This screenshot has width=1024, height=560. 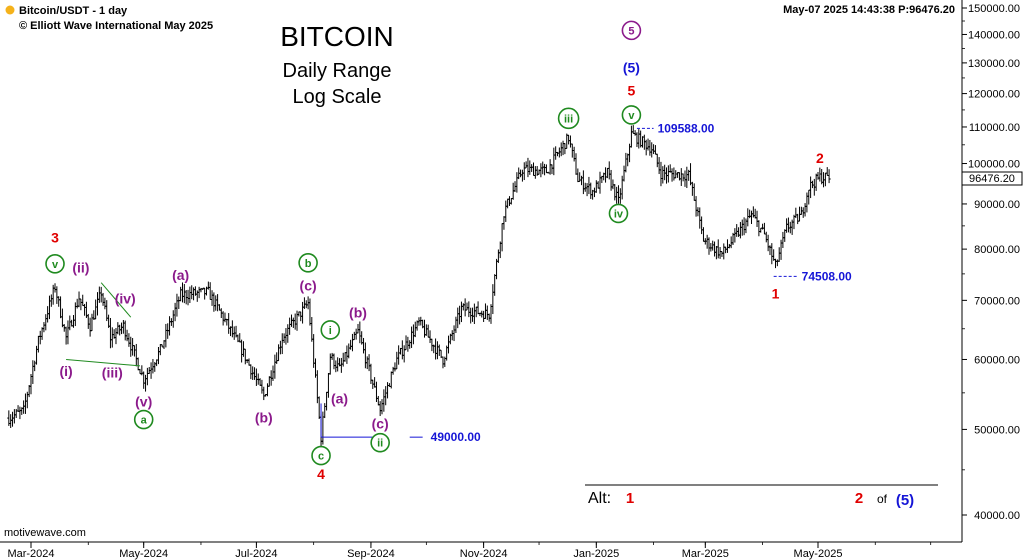 I want to click on y-tick-label: 100000.00, so click(x=994, y=165).